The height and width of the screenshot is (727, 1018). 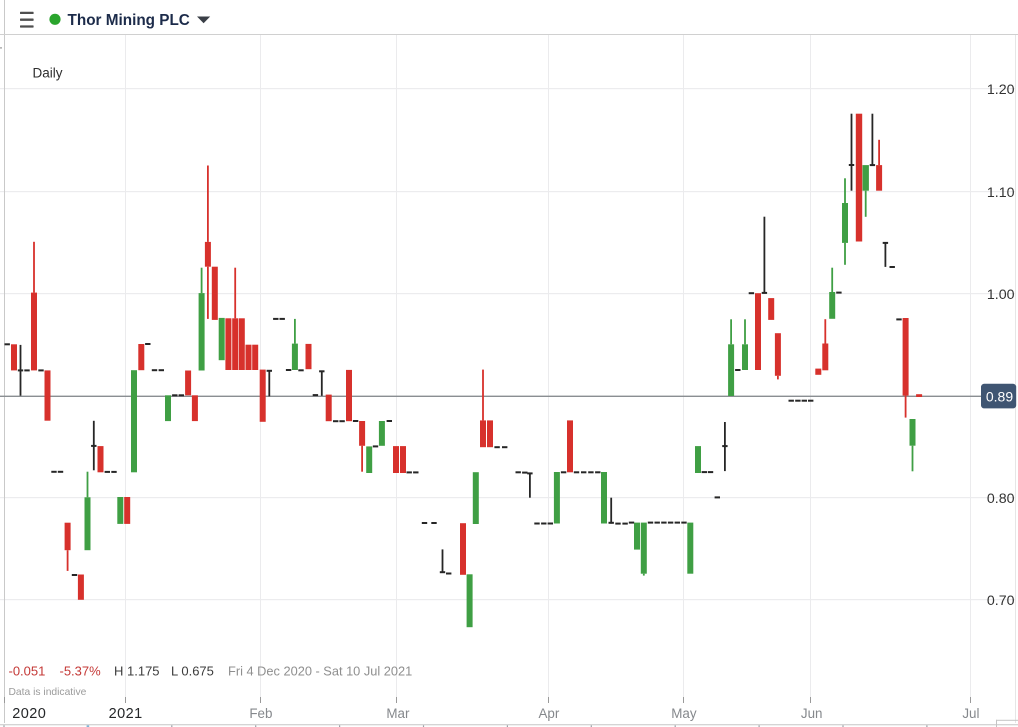 I want to click on svg-text: 0.80, so click(x=1001, y=499).